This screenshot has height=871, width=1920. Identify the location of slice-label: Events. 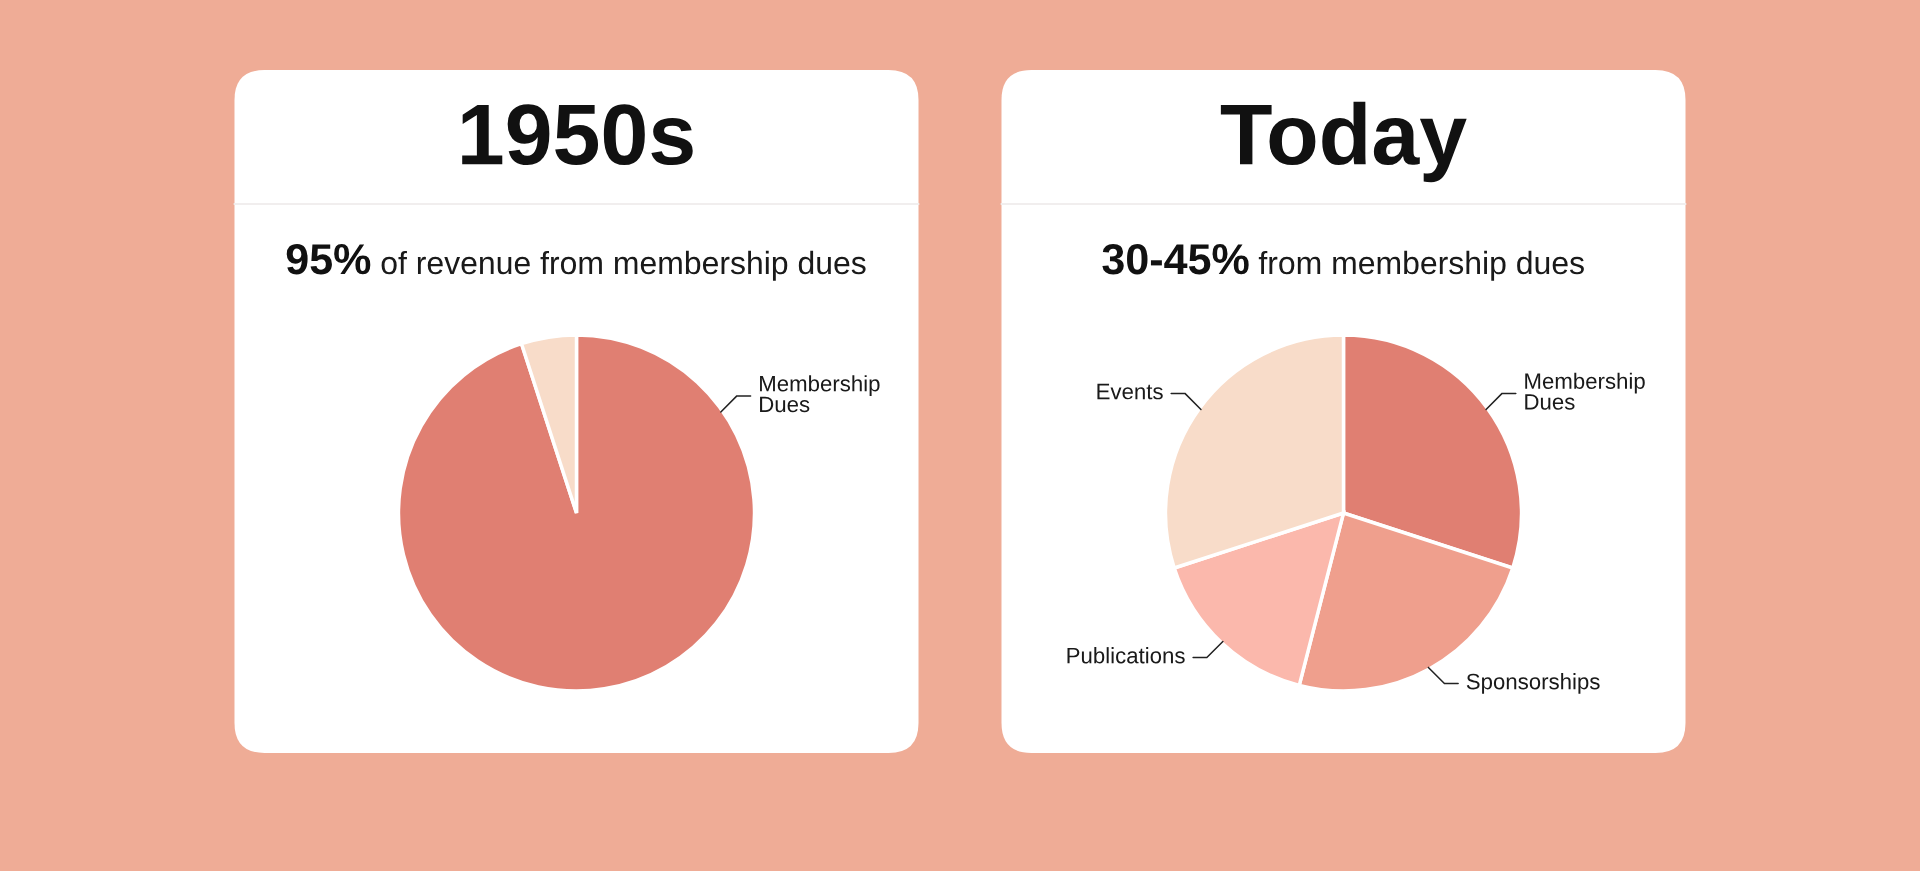
(1130, 391).